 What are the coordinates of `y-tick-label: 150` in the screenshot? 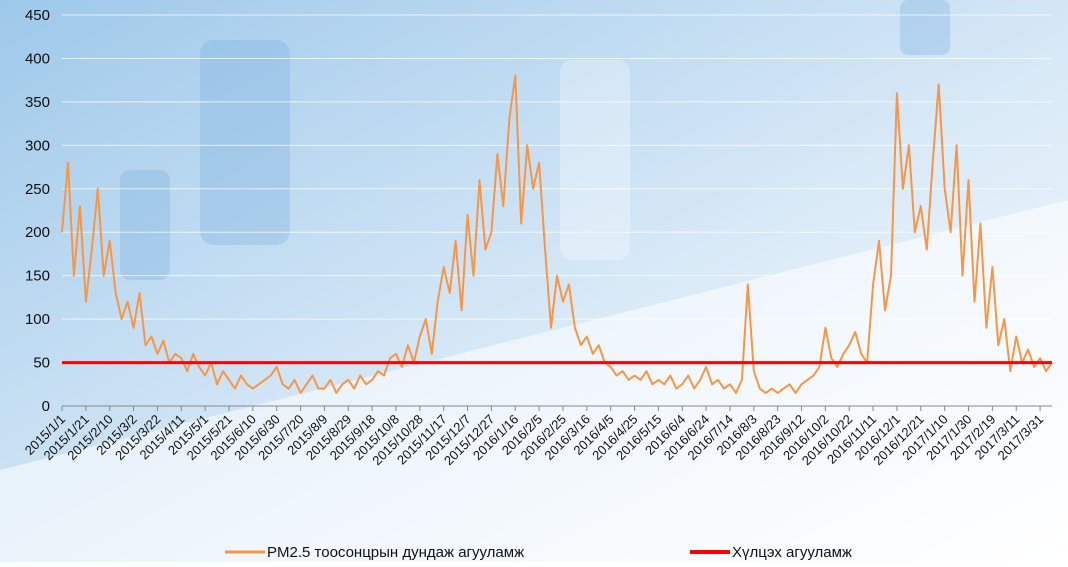 It's located at (37, 276).